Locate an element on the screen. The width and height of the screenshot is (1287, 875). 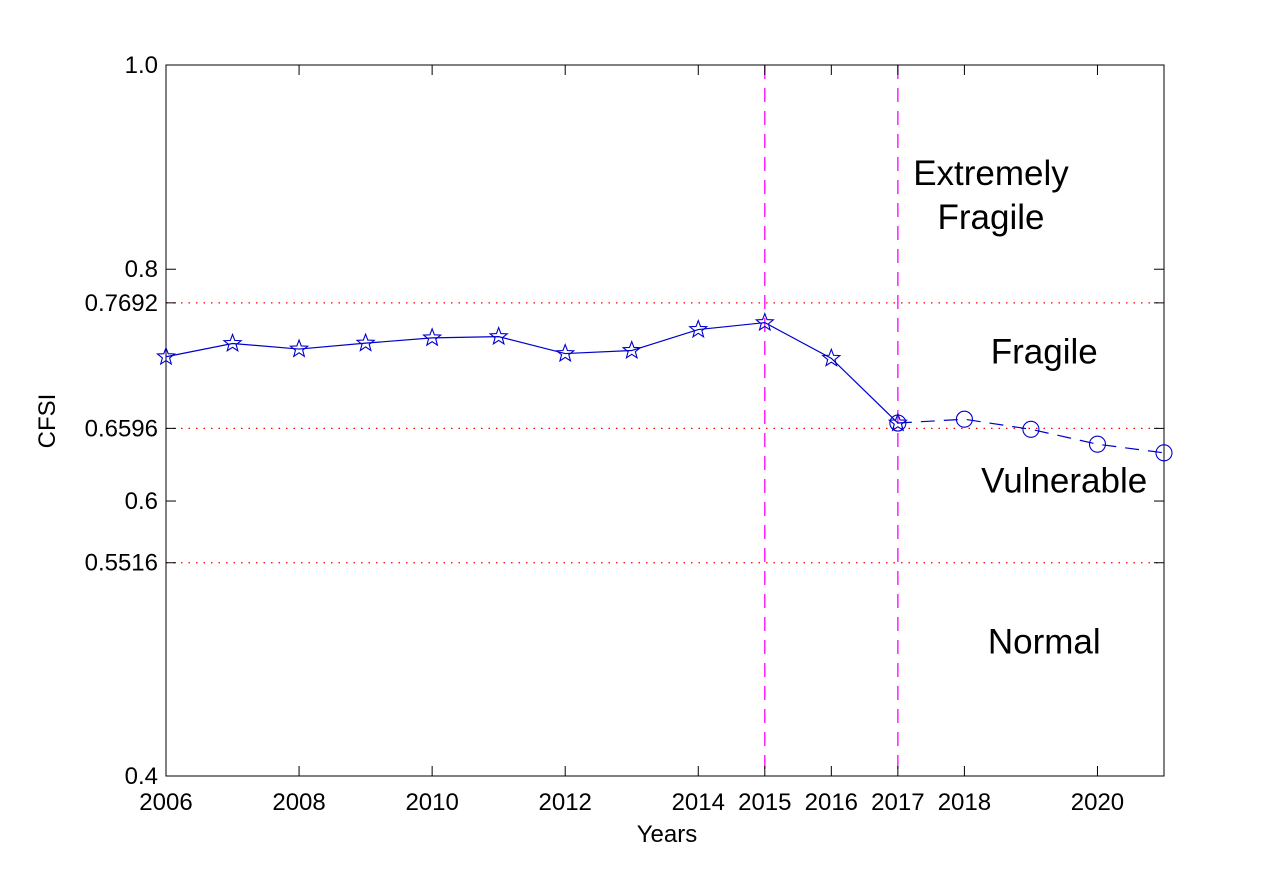
data-series is located at coordinates (664, 387).